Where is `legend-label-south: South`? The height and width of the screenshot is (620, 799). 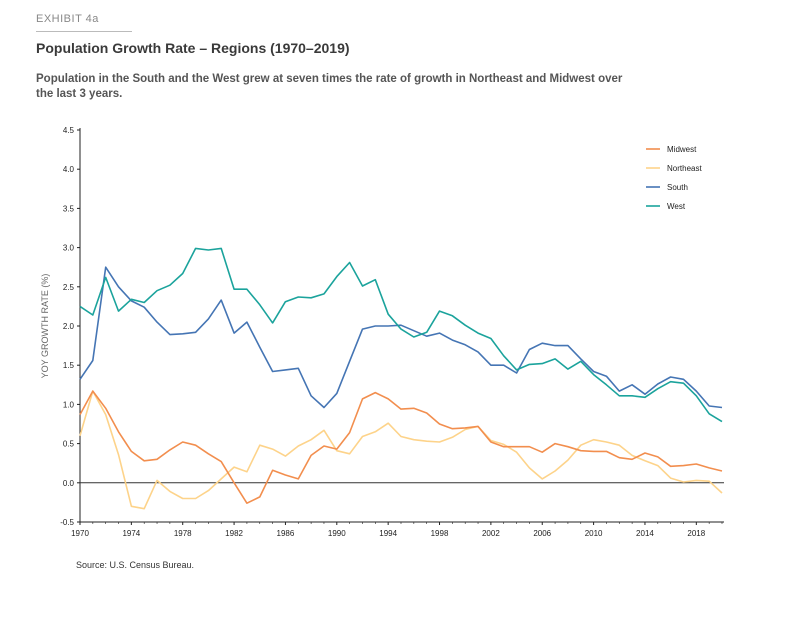 legend-label-south: South is located at coordinates (677, 187).